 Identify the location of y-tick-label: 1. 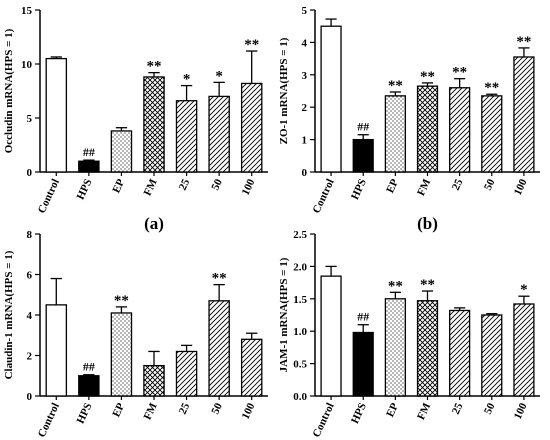
(305, 141).